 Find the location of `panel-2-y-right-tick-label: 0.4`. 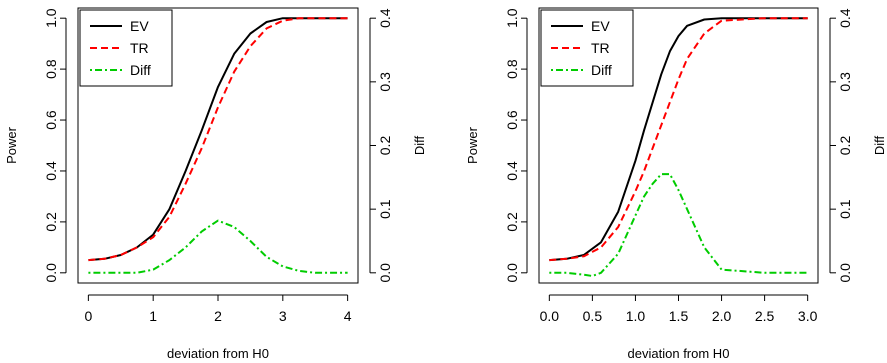

panel-2-y-right-tick-label: 0.4 is located at coordinates (845, 18).